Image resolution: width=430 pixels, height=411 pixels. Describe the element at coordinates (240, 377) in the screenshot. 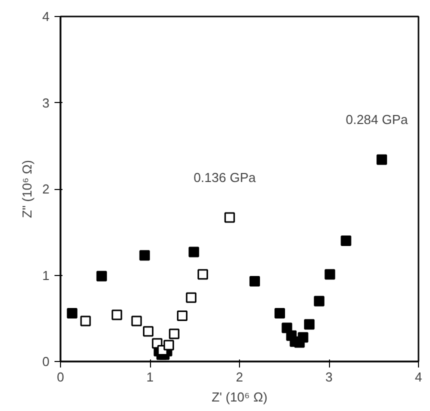

I see `x-tick-label: 2` at that location.